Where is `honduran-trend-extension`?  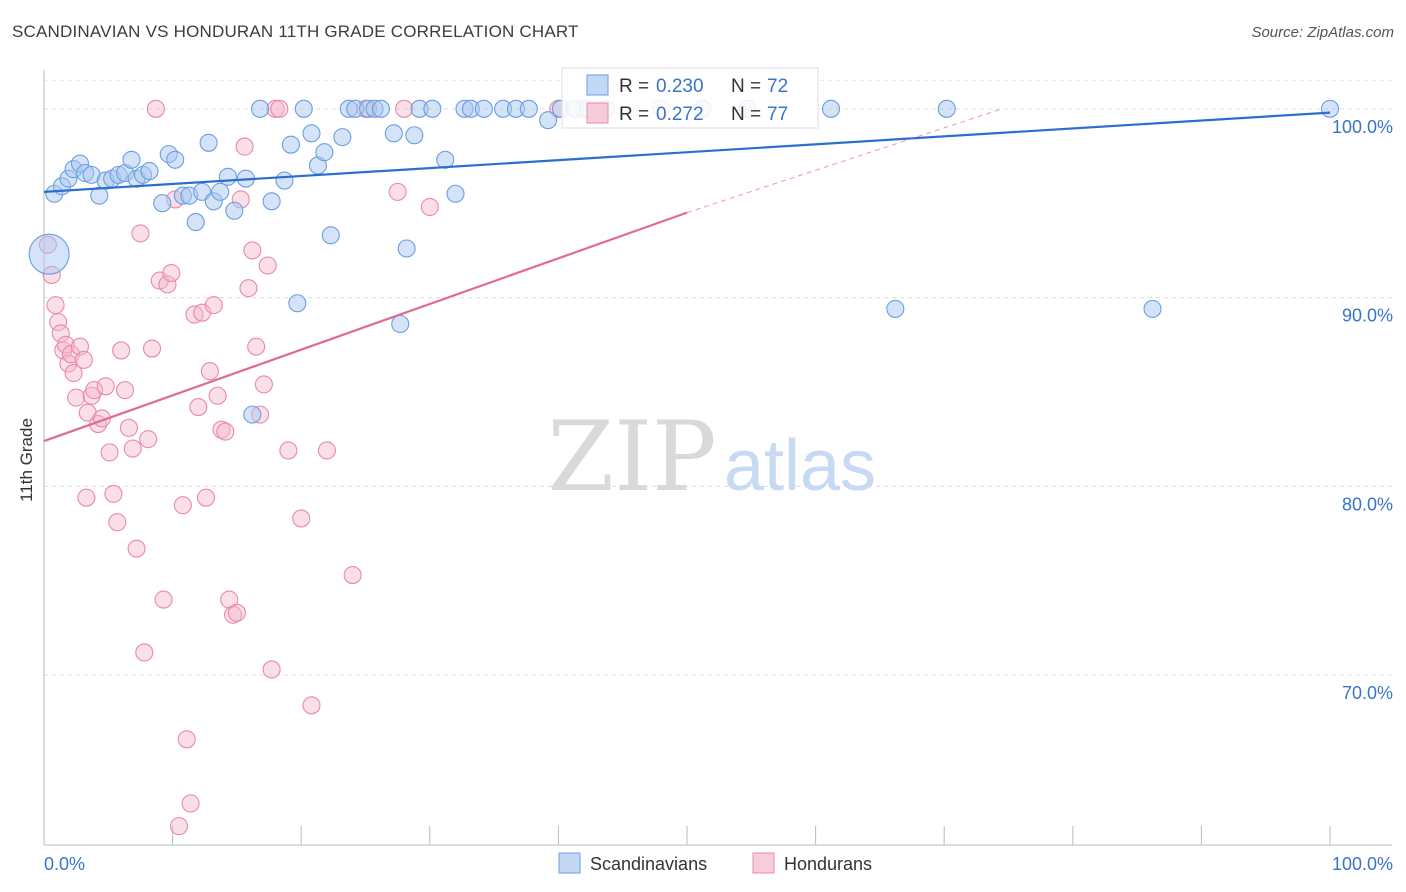 honduran-trend-extension is located at coordinates (844, 161).